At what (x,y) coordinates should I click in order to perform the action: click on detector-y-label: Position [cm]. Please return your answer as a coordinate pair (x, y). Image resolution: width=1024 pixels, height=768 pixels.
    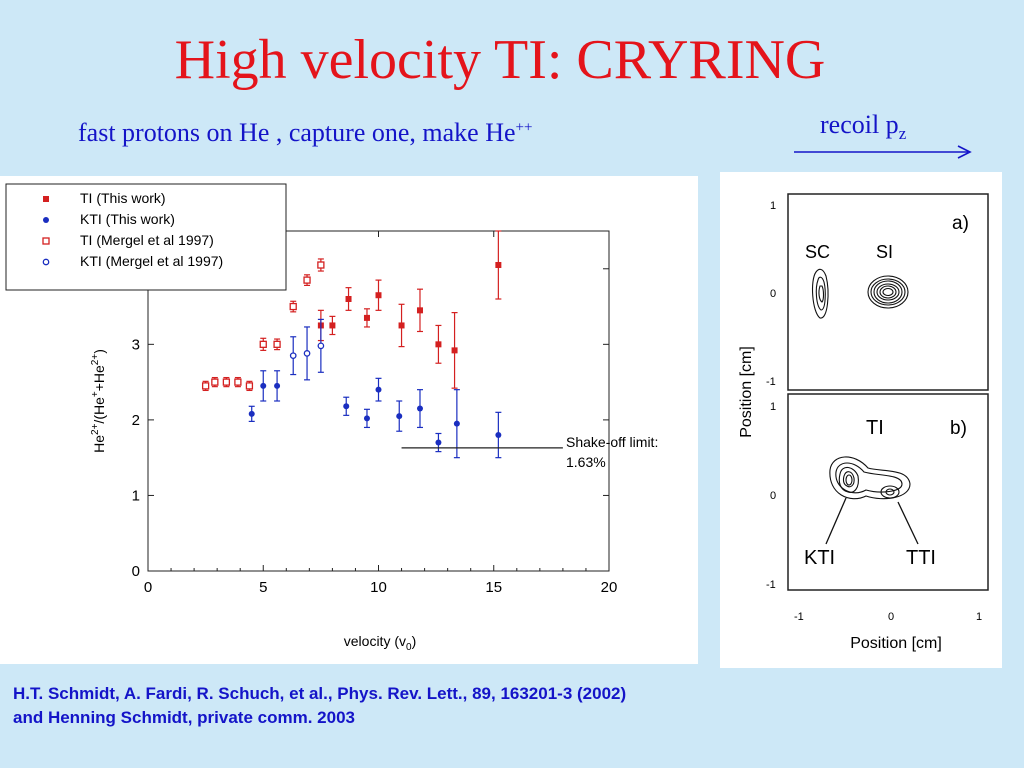
    Looking at the image, I should click on (746, 392).